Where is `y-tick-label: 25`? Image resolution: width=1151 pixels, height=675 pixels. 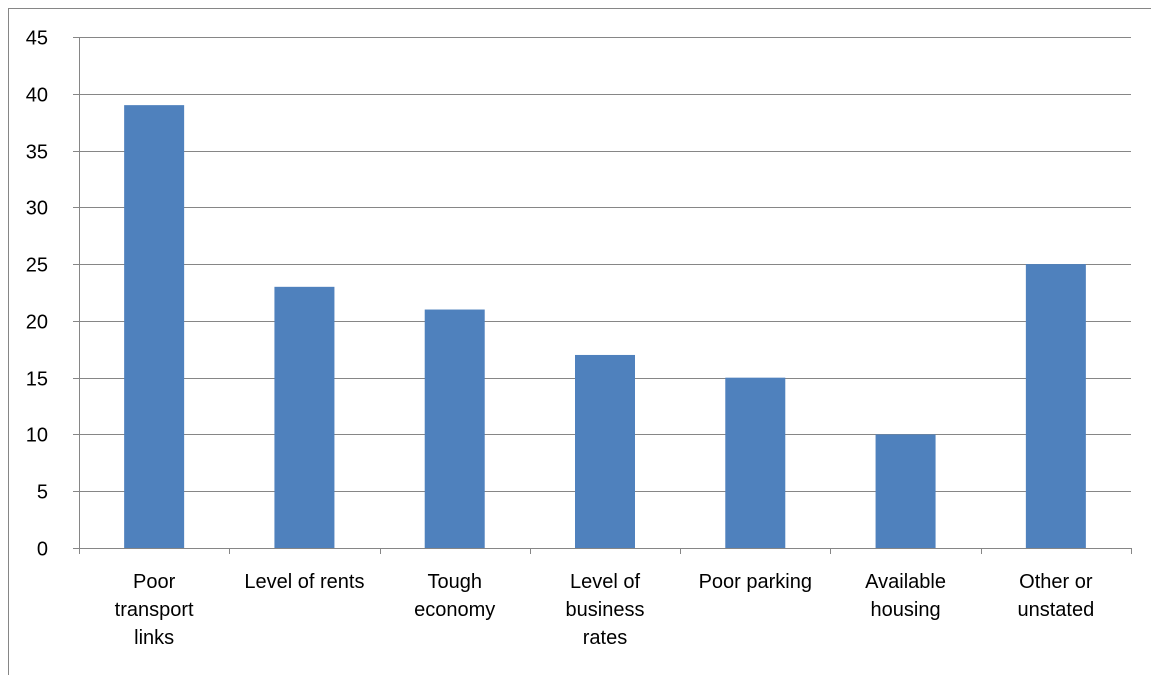 y-tick-label: 25 is located at coordinates (37, 266).